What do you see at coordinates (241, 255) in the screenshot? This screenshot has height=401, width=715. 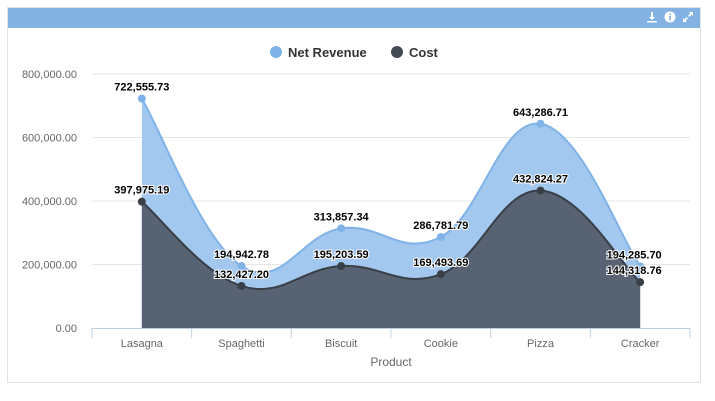 I see `data-label: 194,942.78` at bounding box center [241, 255].